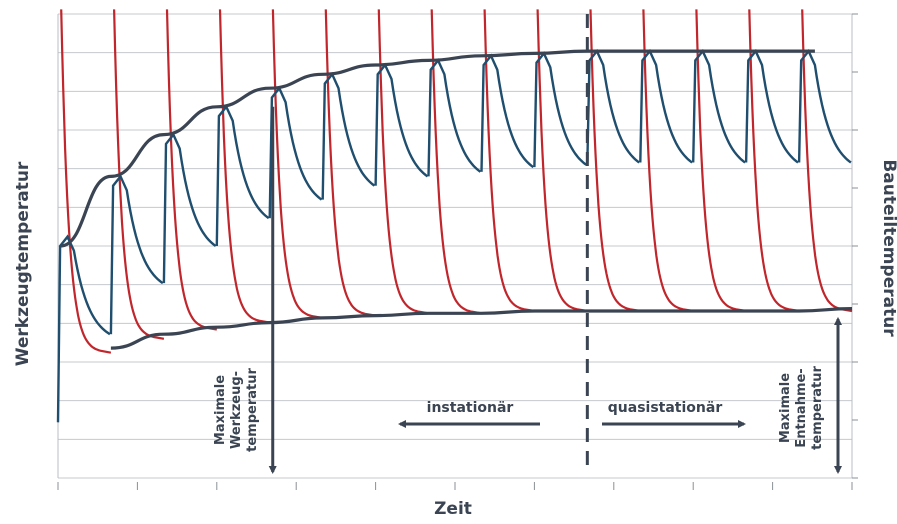 The image size is (897, 524). I want to click on quasistationaer-label: quasistationär, so click(665, 408).